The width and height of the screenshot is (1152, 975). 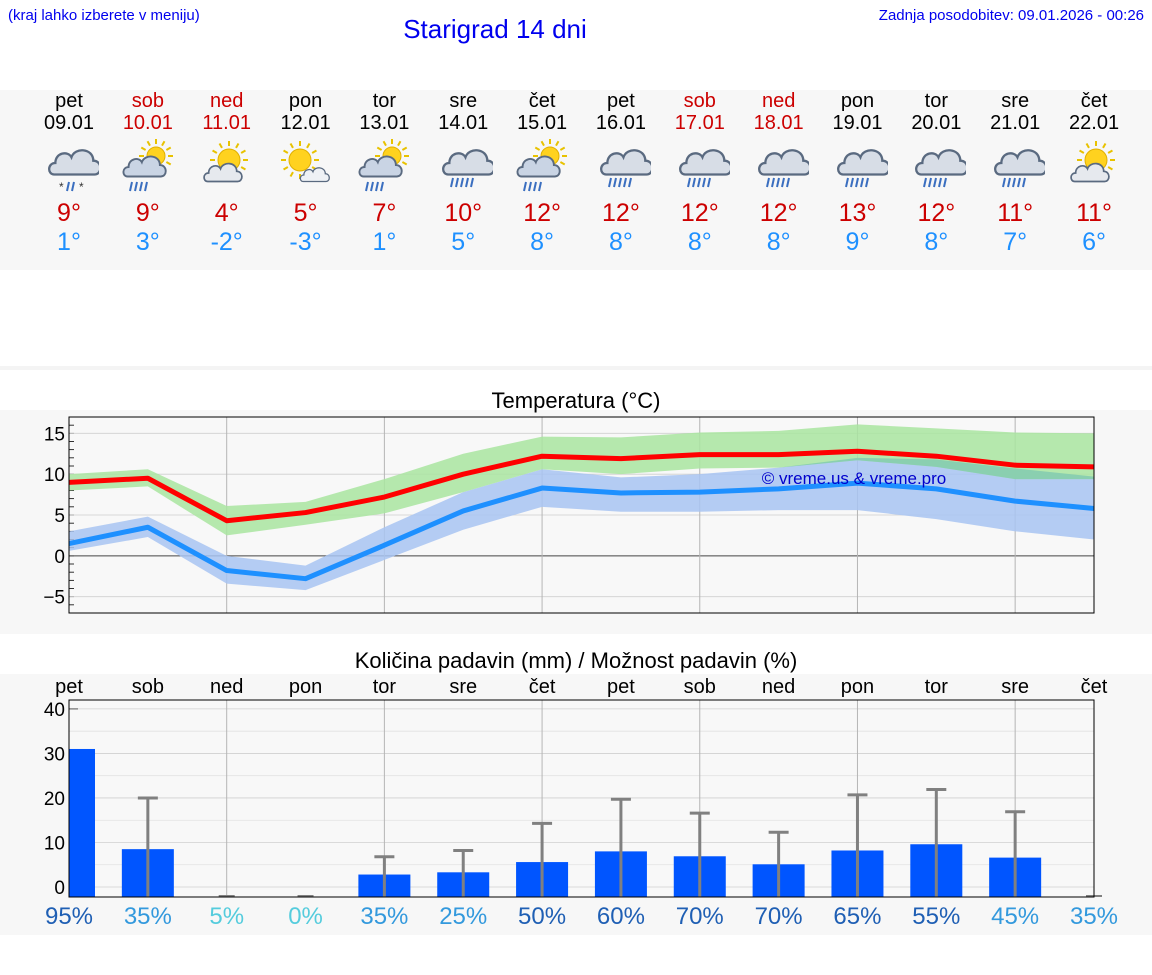 I want to click on min-temperature-band, so click(x=581, y=524).